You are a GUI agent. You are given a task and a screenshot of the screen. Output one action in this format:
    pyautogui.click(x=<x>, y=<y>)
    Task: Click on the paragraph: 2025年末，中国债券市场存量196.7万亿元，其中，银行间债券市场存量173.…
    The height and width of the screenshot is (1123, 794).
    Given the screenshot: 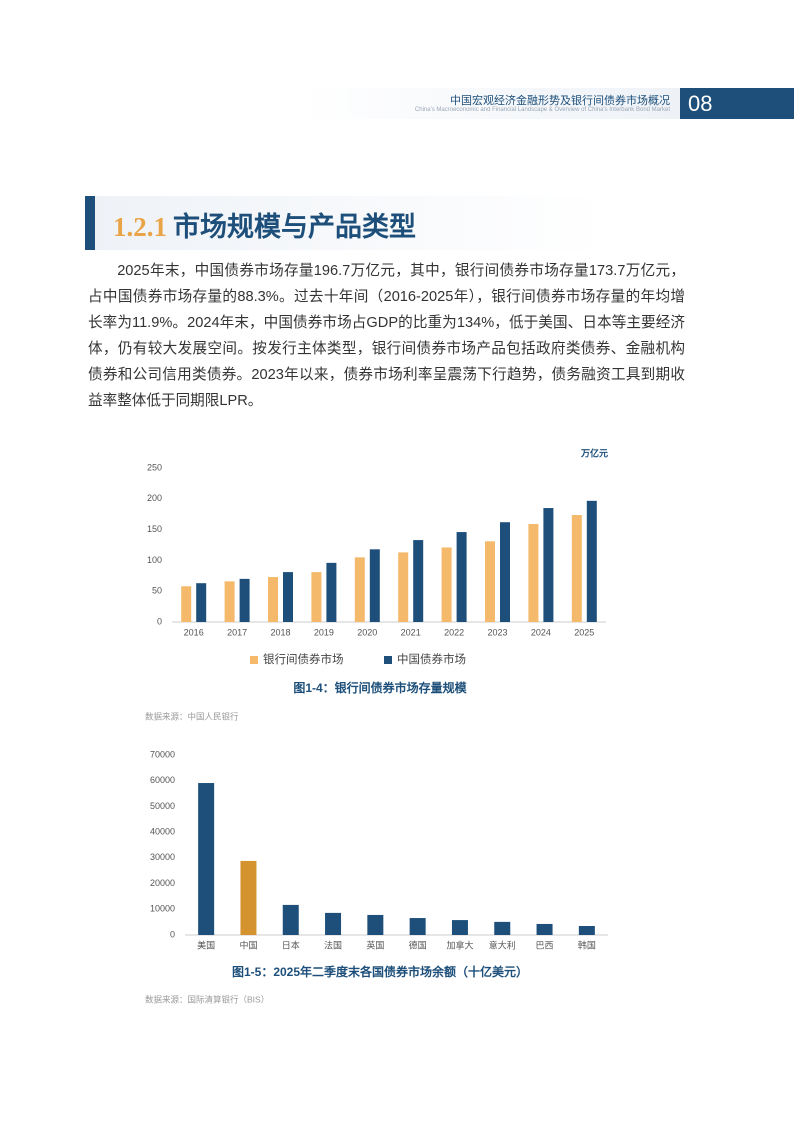 What is the action you would take?
    pyautogui.click(x=386, y=336)
    